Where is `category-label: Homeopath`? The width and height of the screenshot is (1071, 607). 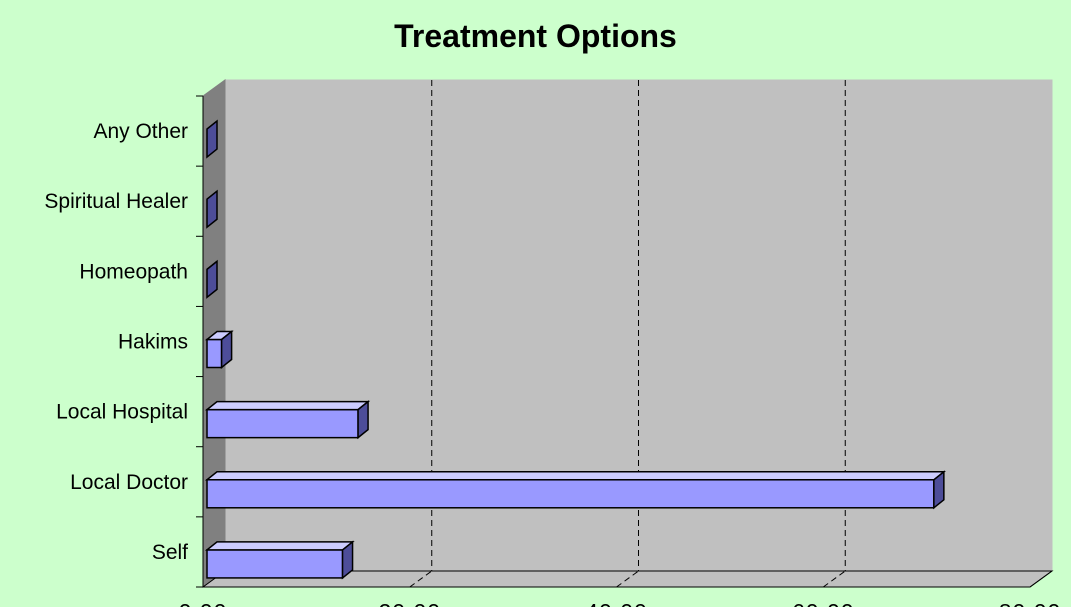 category-label: Homeopath is located at coordinates (133, 271).